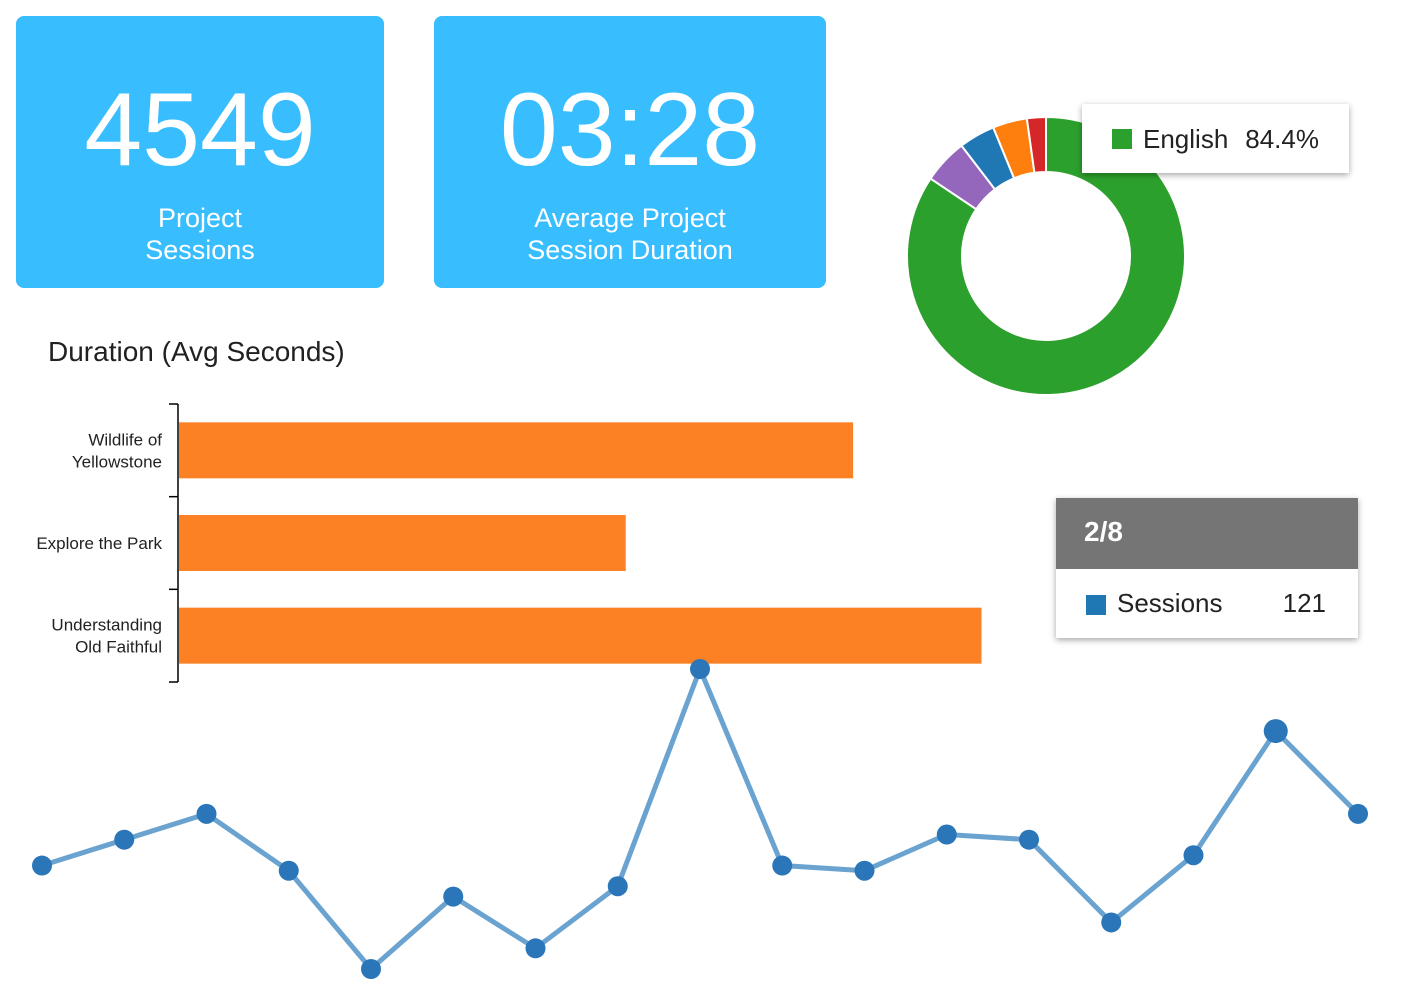  I want to click on duration-kpi-label-line2: Session Duration, so click(630, 250).